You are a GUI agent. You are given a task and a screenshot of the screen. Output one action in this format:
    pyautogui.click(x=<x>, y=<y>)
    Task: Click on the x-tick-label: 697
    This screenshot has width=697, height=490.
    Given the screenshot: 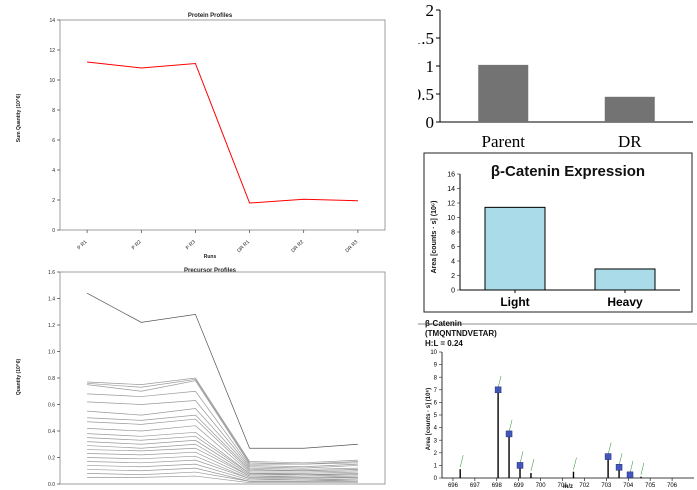 What is the action you would take?
    pyautogui.click(x=475, y=486)
    